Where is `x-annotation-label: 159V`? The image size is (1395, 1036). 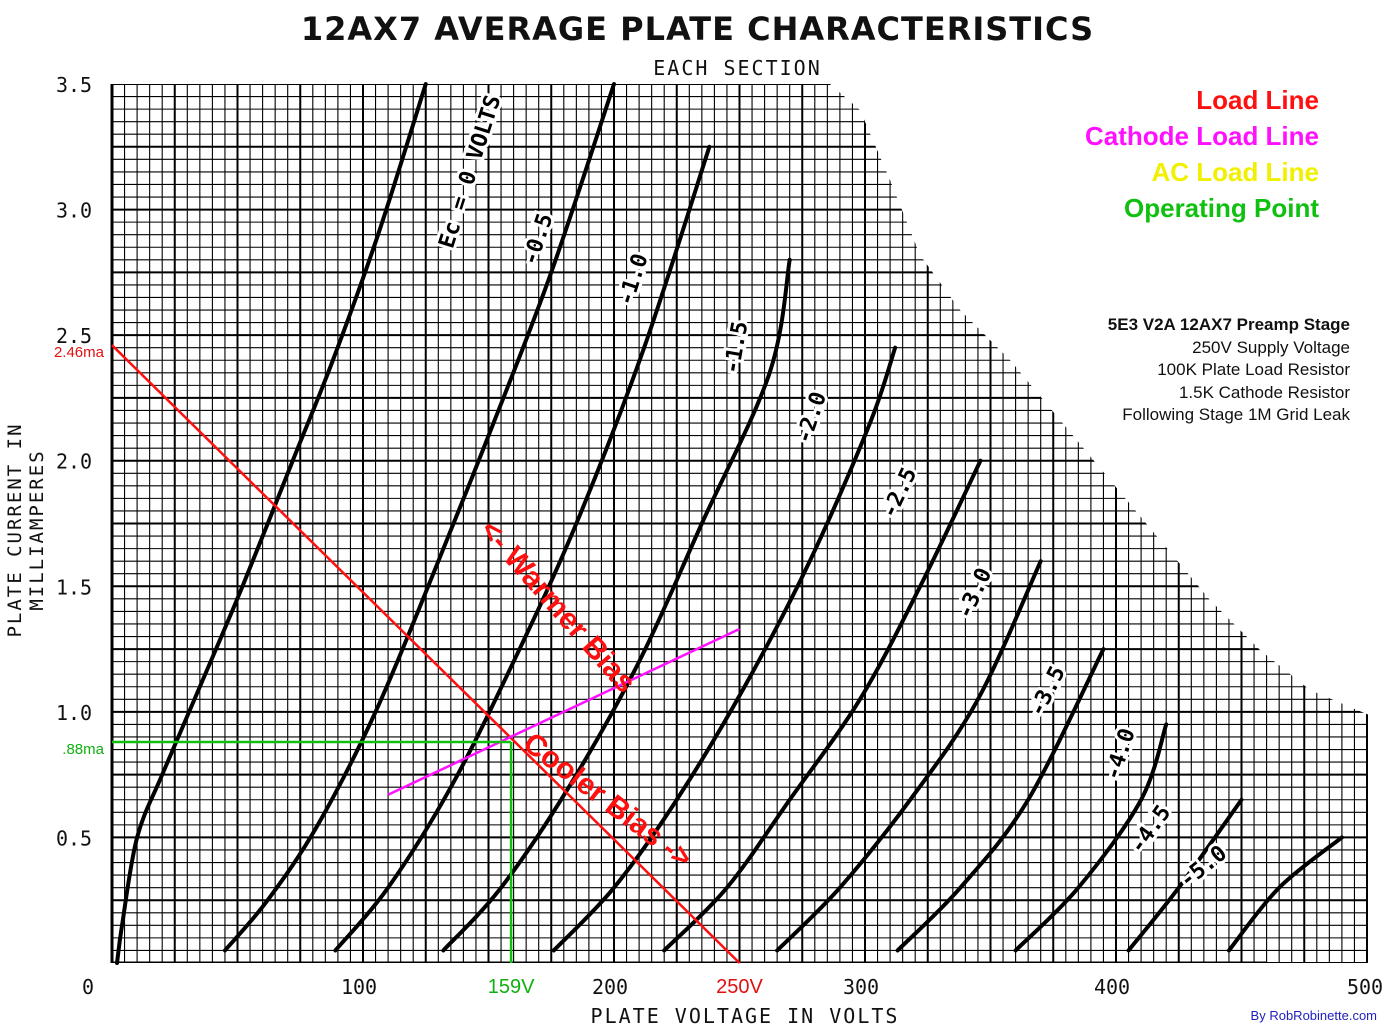 x-annotation-label: 159V is located at coordinates (511, 987).